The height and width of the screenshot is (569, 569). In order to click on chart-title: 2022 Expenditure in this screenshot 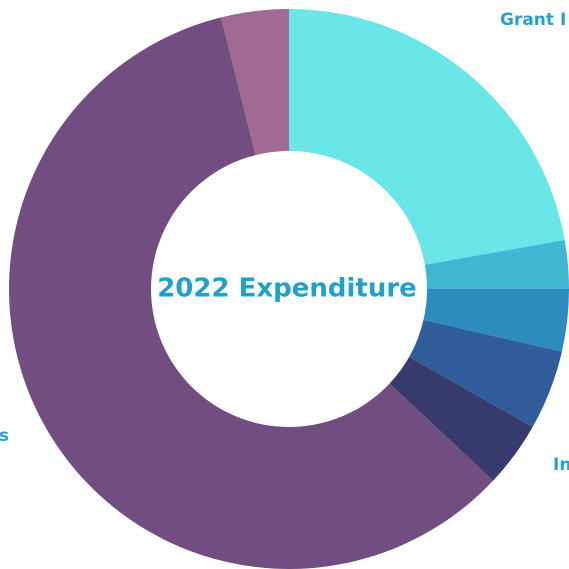, I will do `click(287, 289)`.